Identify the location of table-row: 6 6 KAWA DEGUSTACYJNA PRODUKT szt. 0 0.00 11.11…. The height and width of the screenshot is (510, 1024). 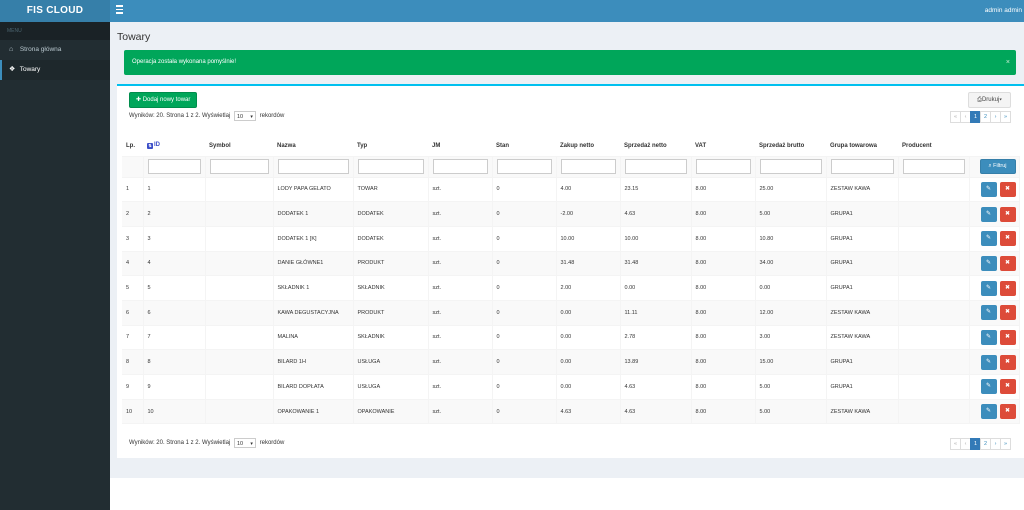
(571, 313).